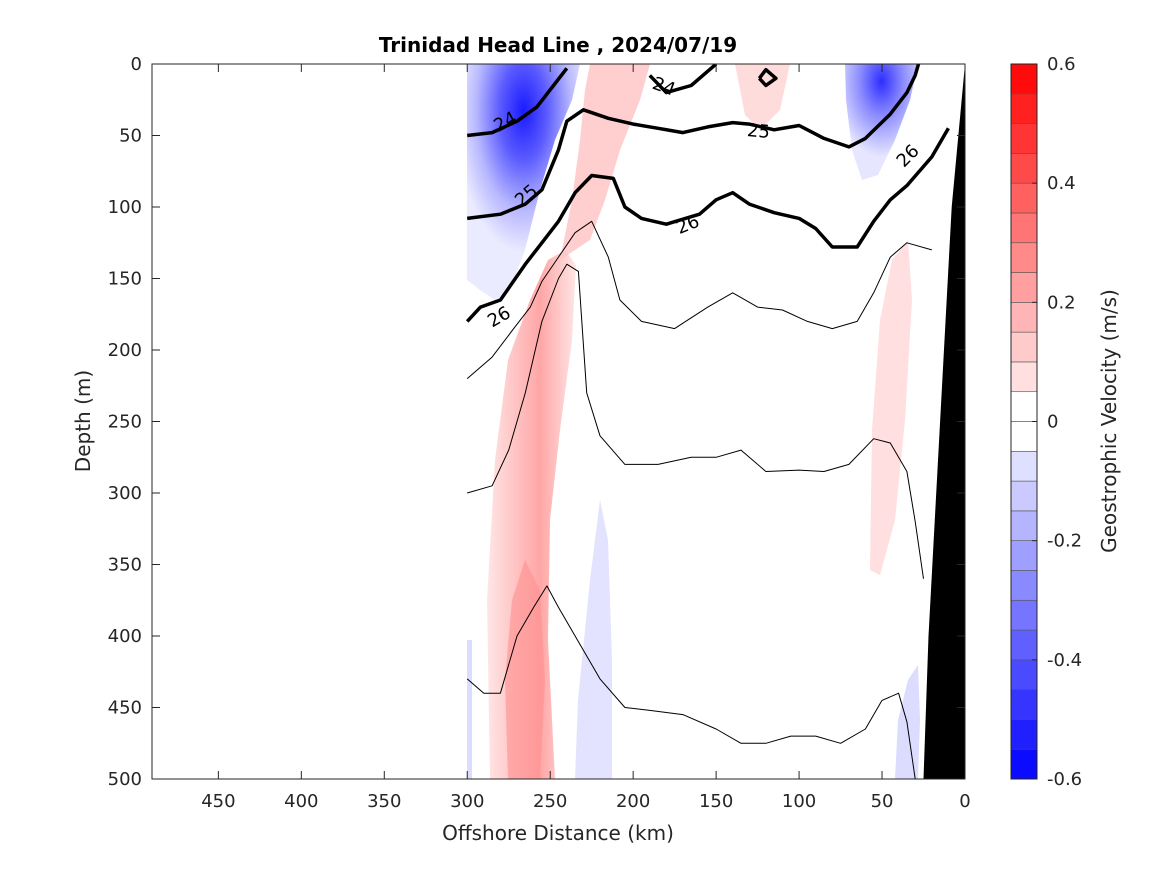 The height and width of the screenshot is (875, 1167). What do you see at coordinates (558, 45) in the screenshot?
I see `chart-title: Trinidad Head Line , 2024/07/19` at bounding box center [558, 45].